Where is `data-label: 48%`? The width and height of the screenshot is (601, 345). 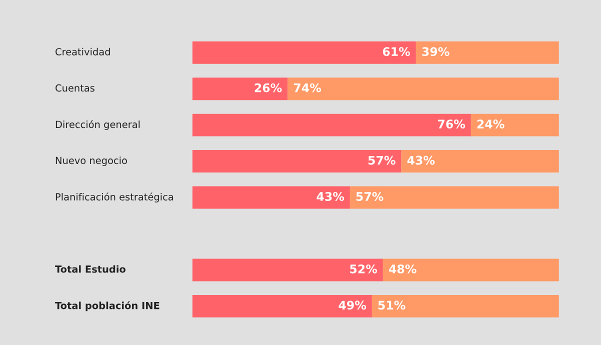 data-label: 48% is located at coordinates (402, 269).